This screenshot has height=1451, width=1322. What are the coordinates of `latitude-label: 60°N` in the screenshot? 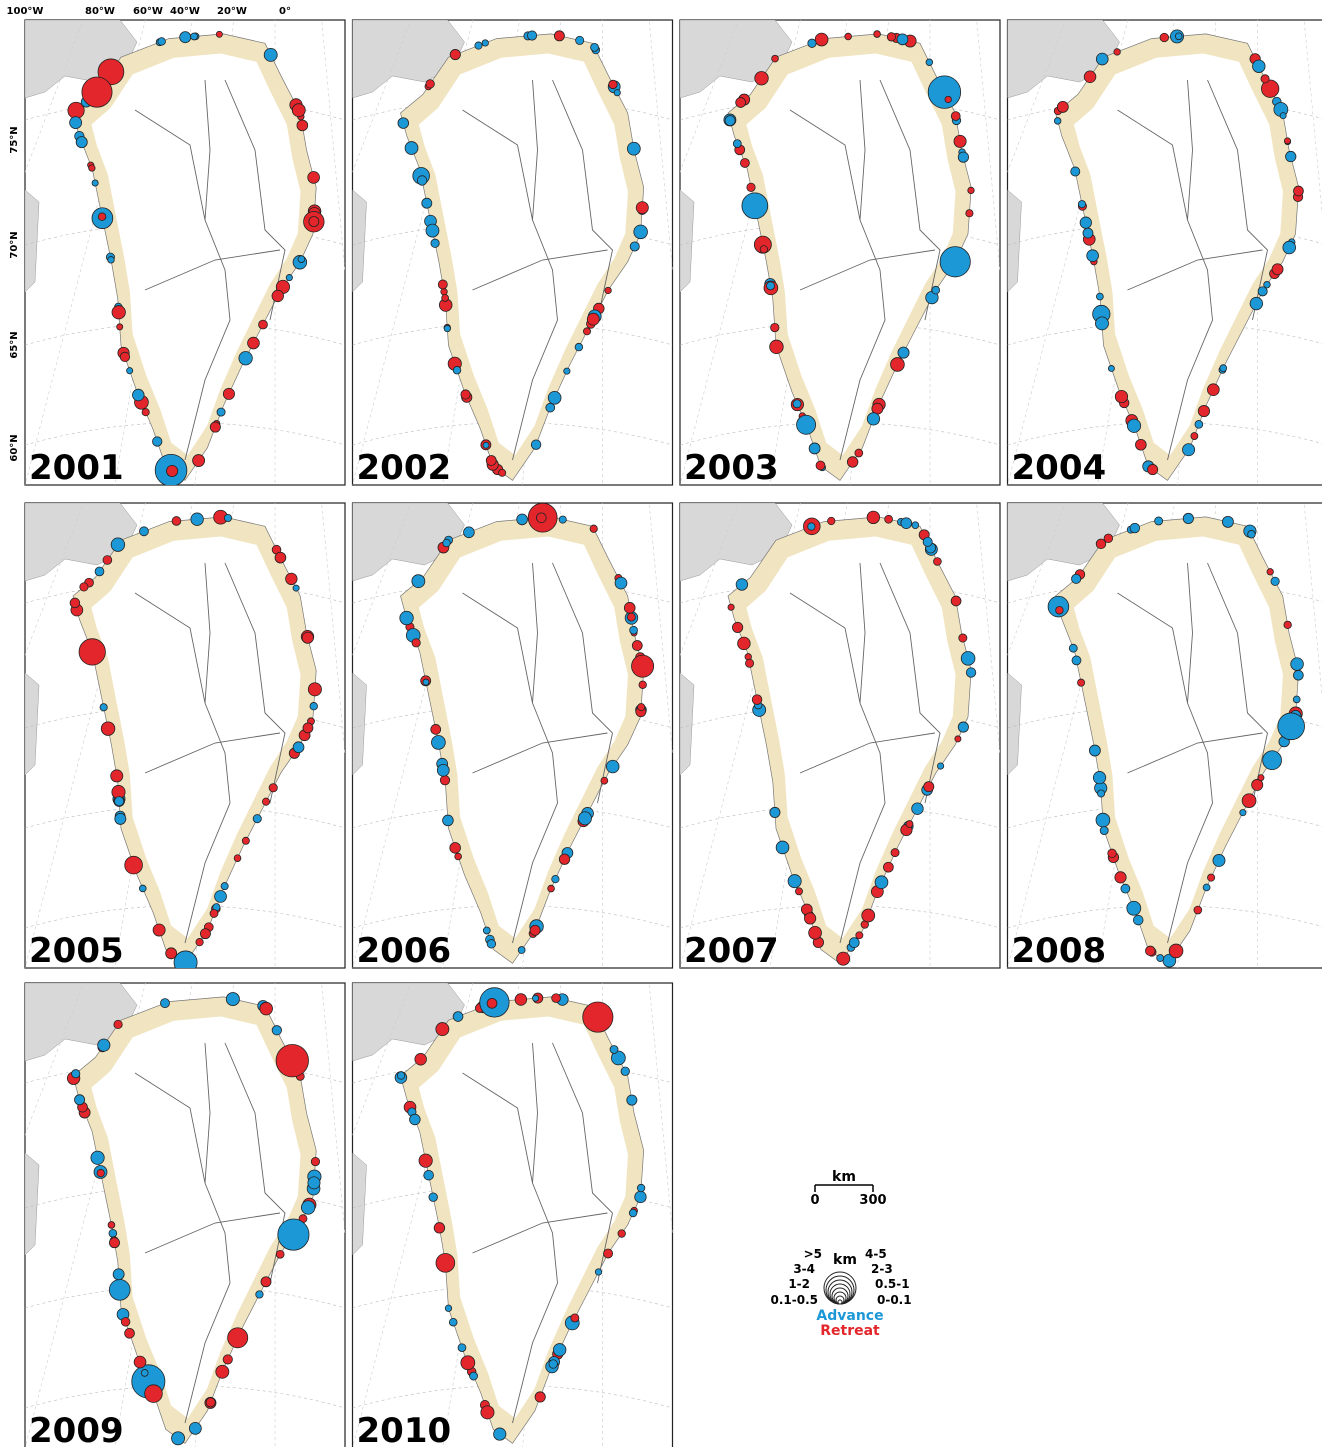 It's located at (14, 447).